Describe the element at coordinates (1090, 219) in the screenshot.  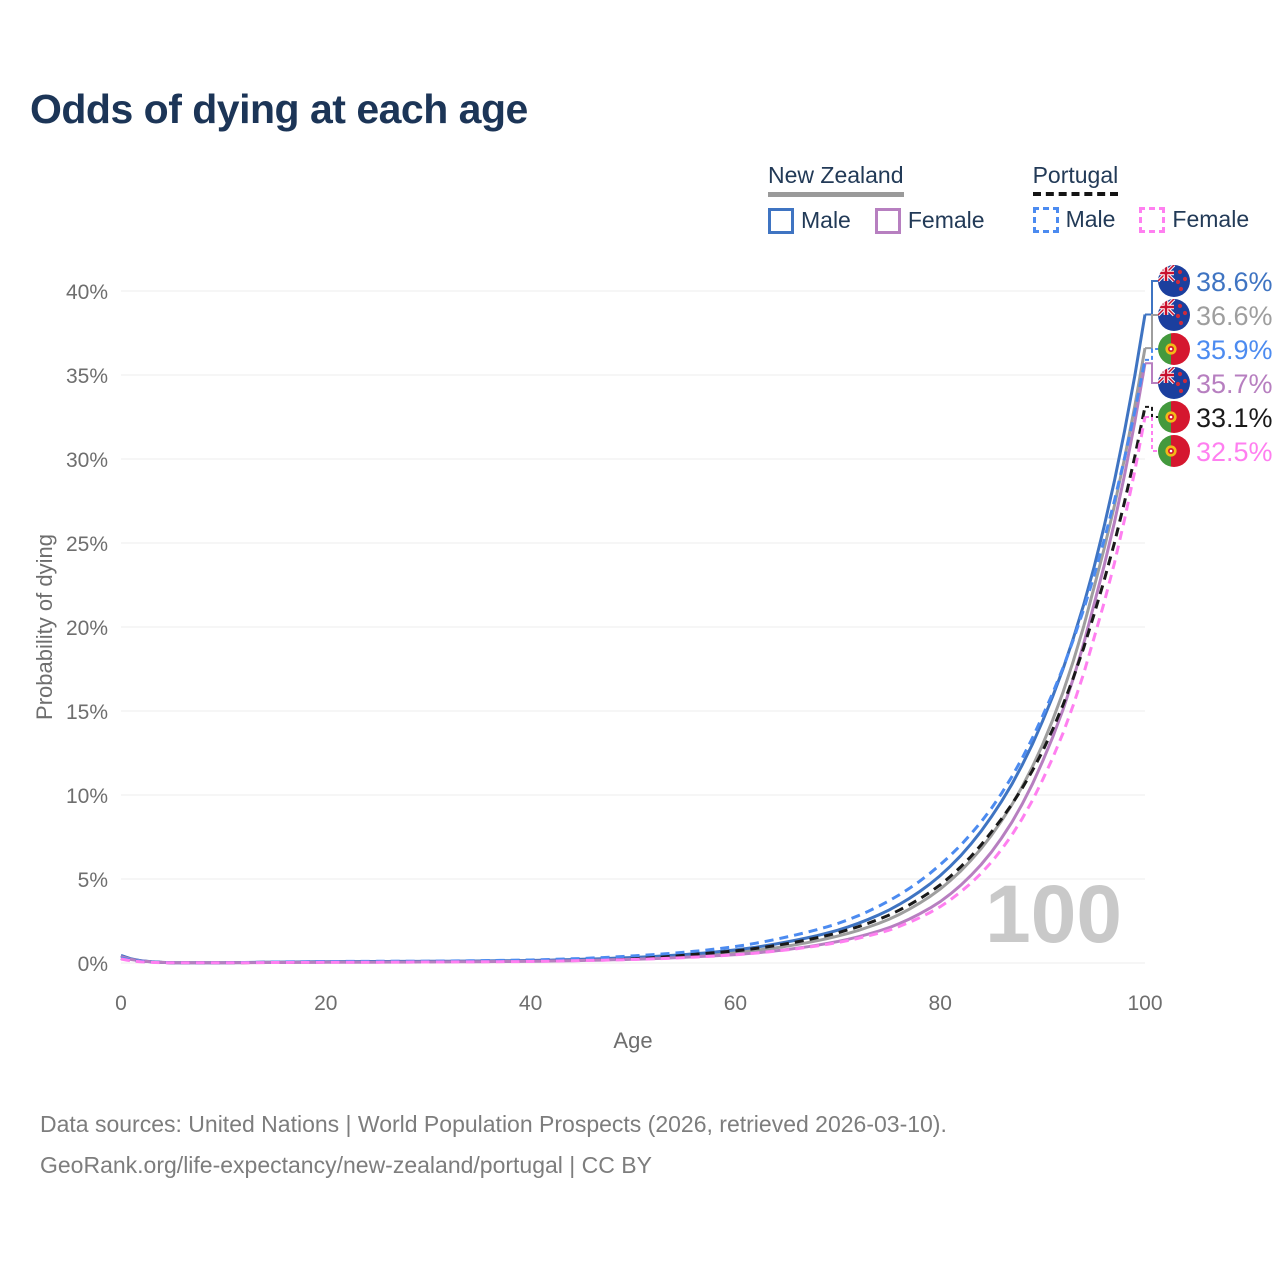
I see `legend-label-pt-male: Male` at that location.